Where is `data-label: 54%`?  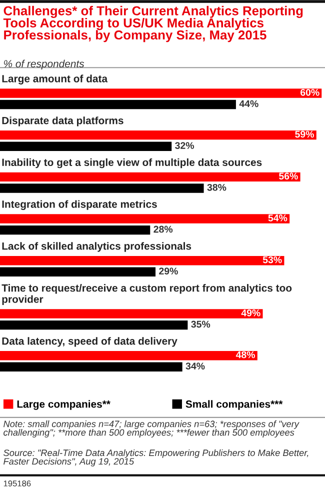 data-label: 54% is located at coordinates (278, 218).